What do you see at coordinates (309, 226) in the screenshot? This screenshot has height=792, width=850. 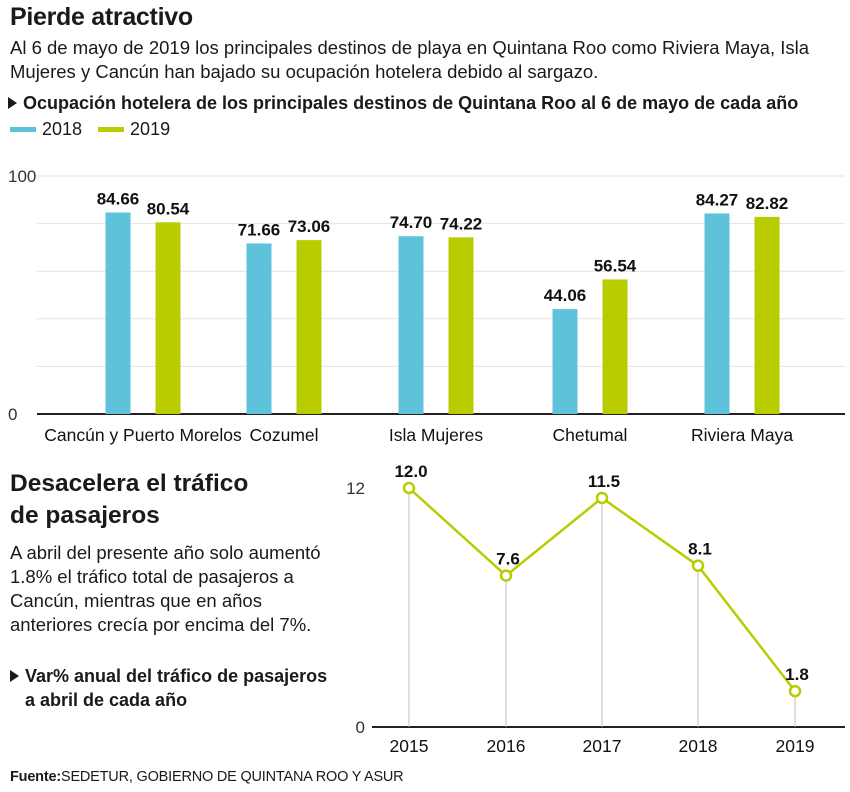 I see `bar-value-label: 73.06` at bounding box center [309, 226].